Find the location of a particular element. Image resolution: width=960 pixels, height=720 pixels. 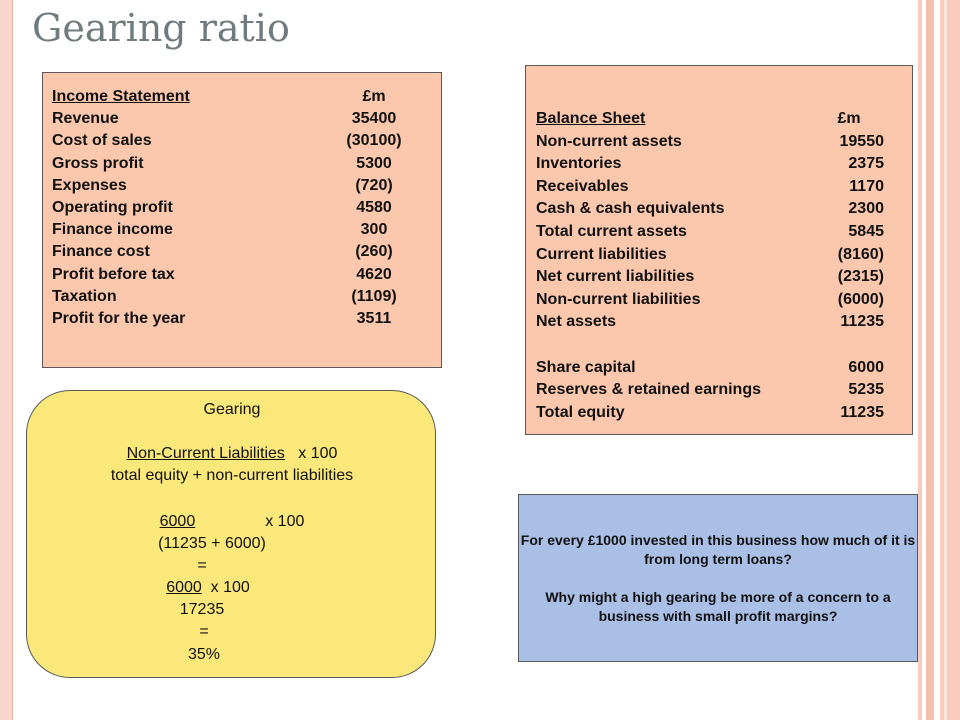

income-row: Finance cost (260) is located at coordinates (246, 252).